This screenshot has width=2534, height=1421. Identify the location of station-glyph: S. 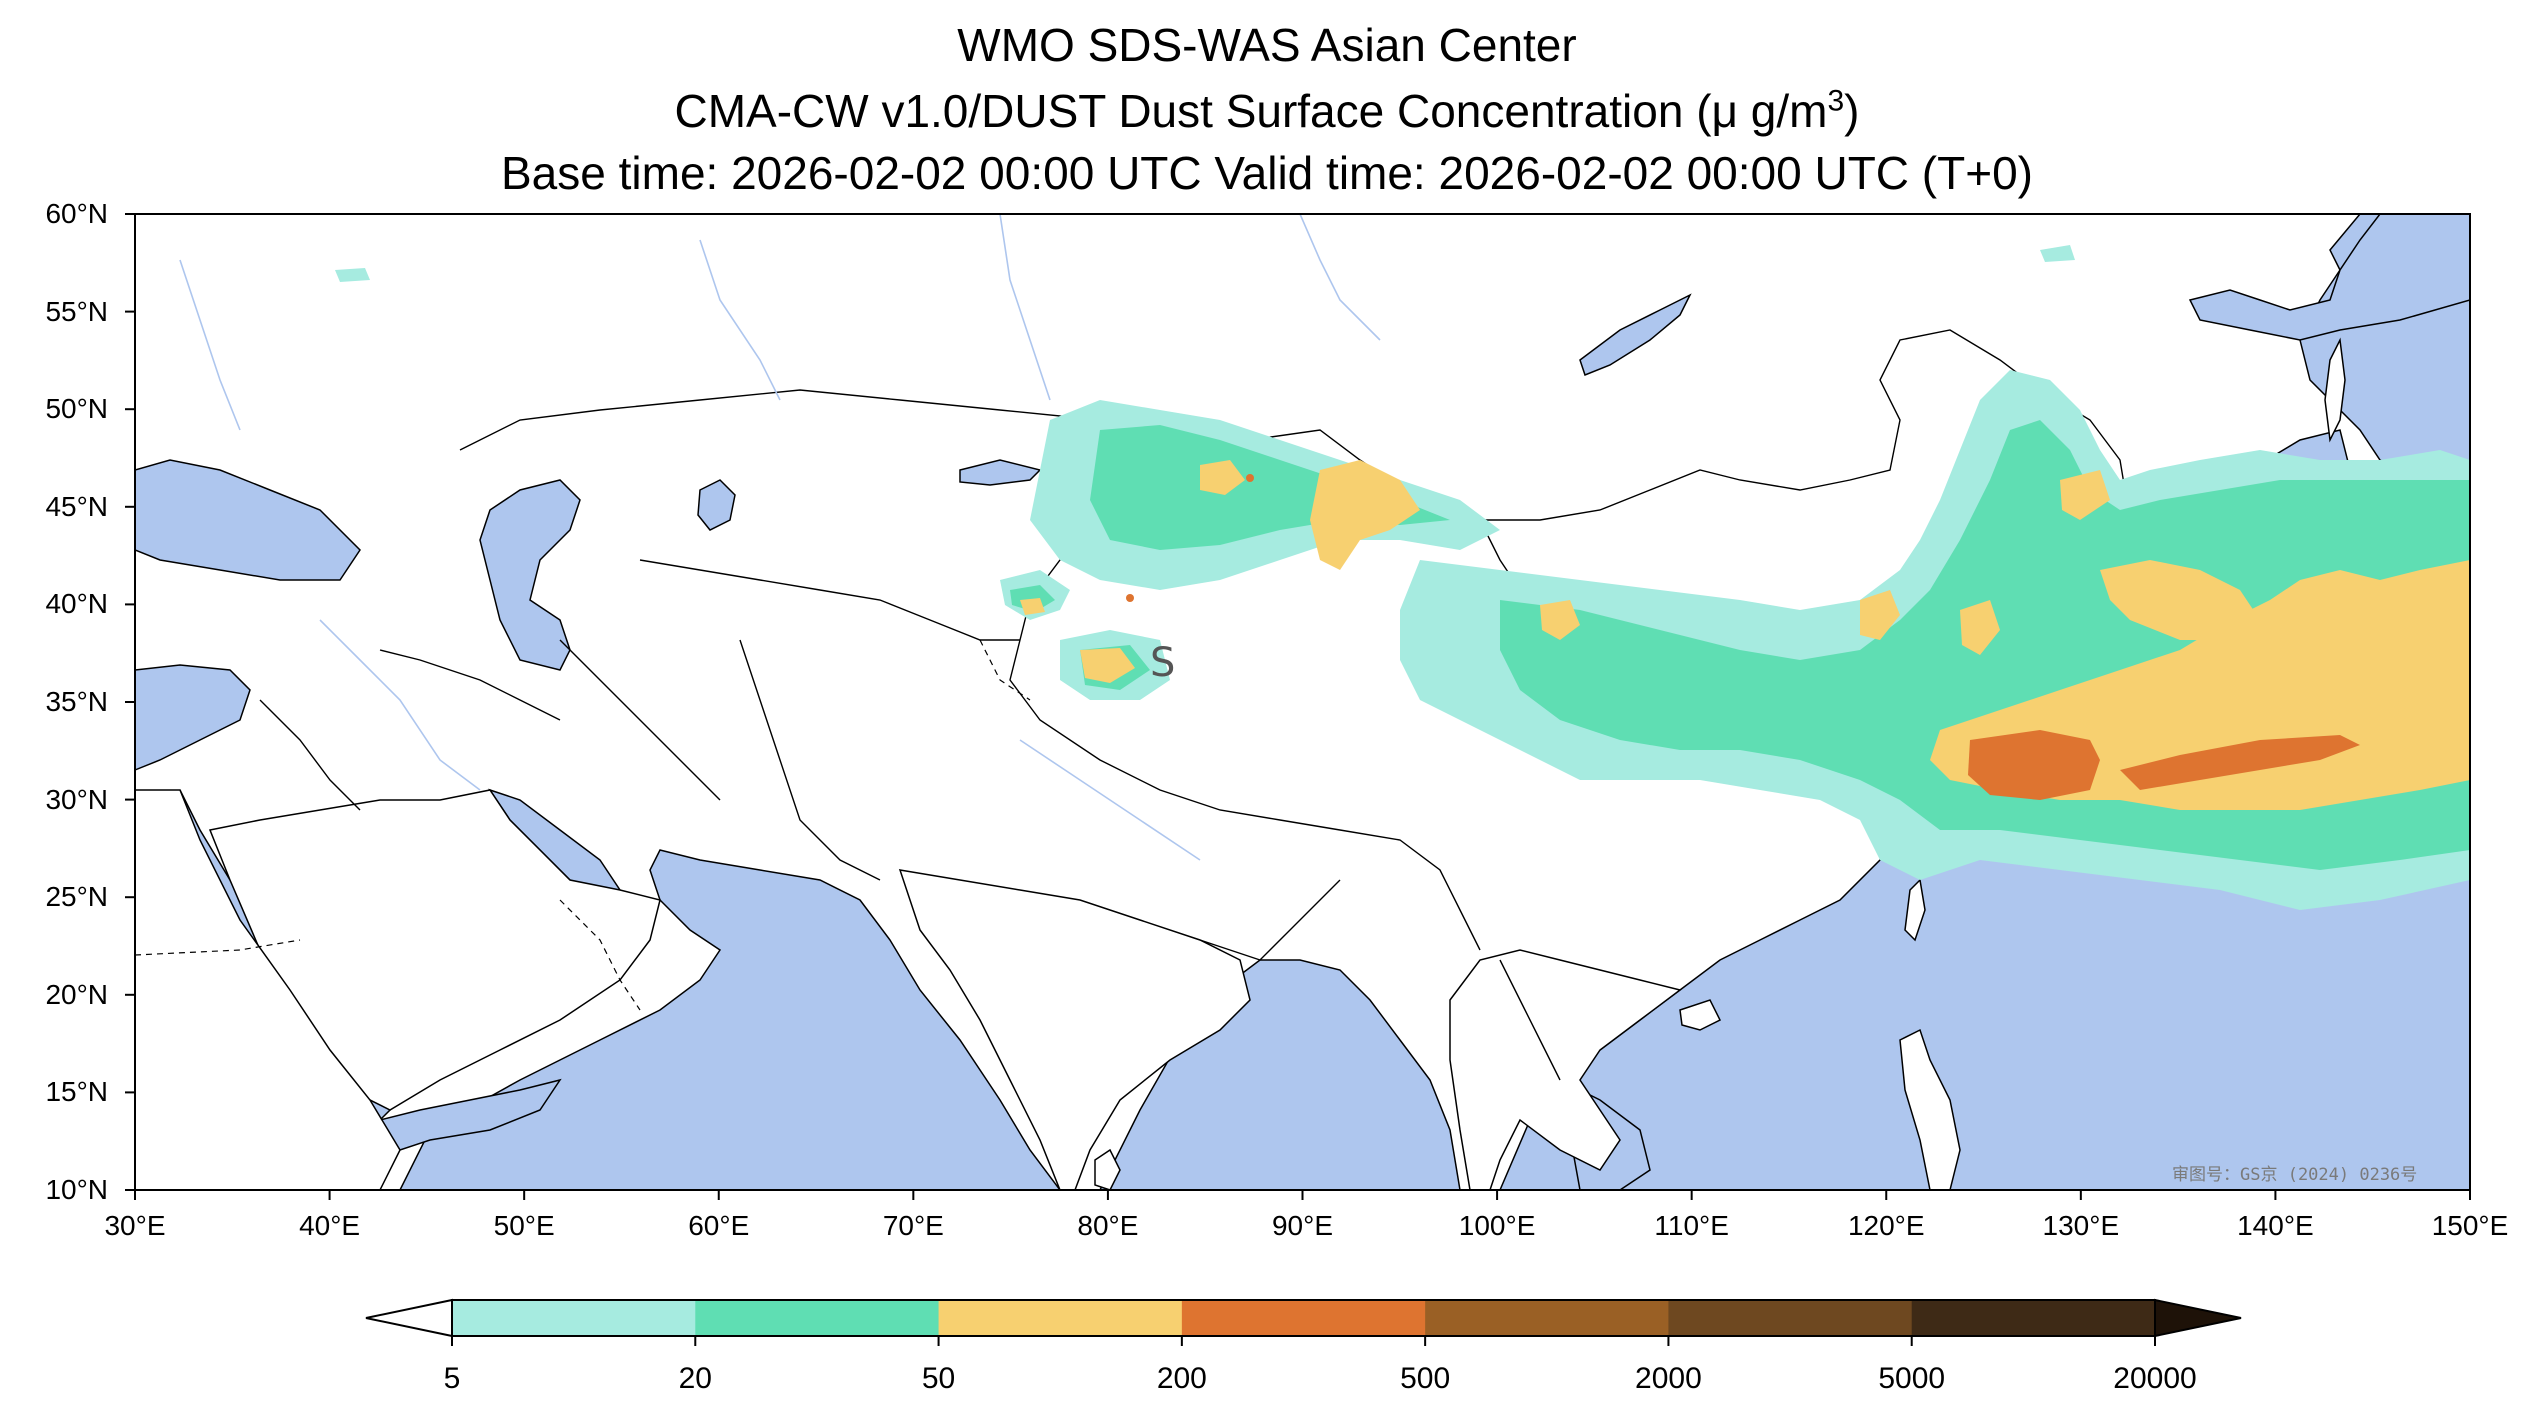
(1162, 663).